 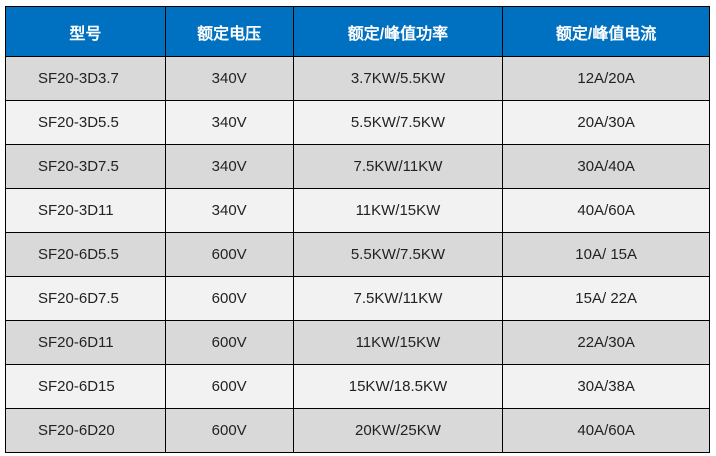 What do you see at coordinates (85, 342) in the screenshot?
I see `cell-model: SF20-6D11` at bounding box center [85, 342].